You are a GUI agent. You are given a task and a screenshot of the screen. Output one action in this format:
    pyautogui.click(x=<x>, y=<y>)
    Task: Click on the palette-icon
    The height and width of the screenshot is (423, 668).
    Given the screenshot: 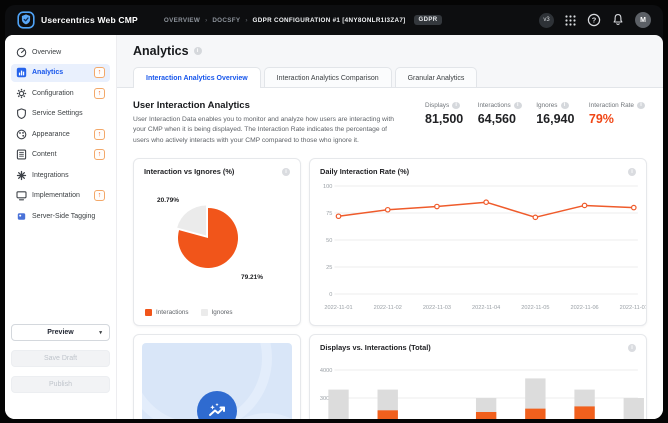 What is the action you would take?
    pyautogui.click(x=21, y=134)
    